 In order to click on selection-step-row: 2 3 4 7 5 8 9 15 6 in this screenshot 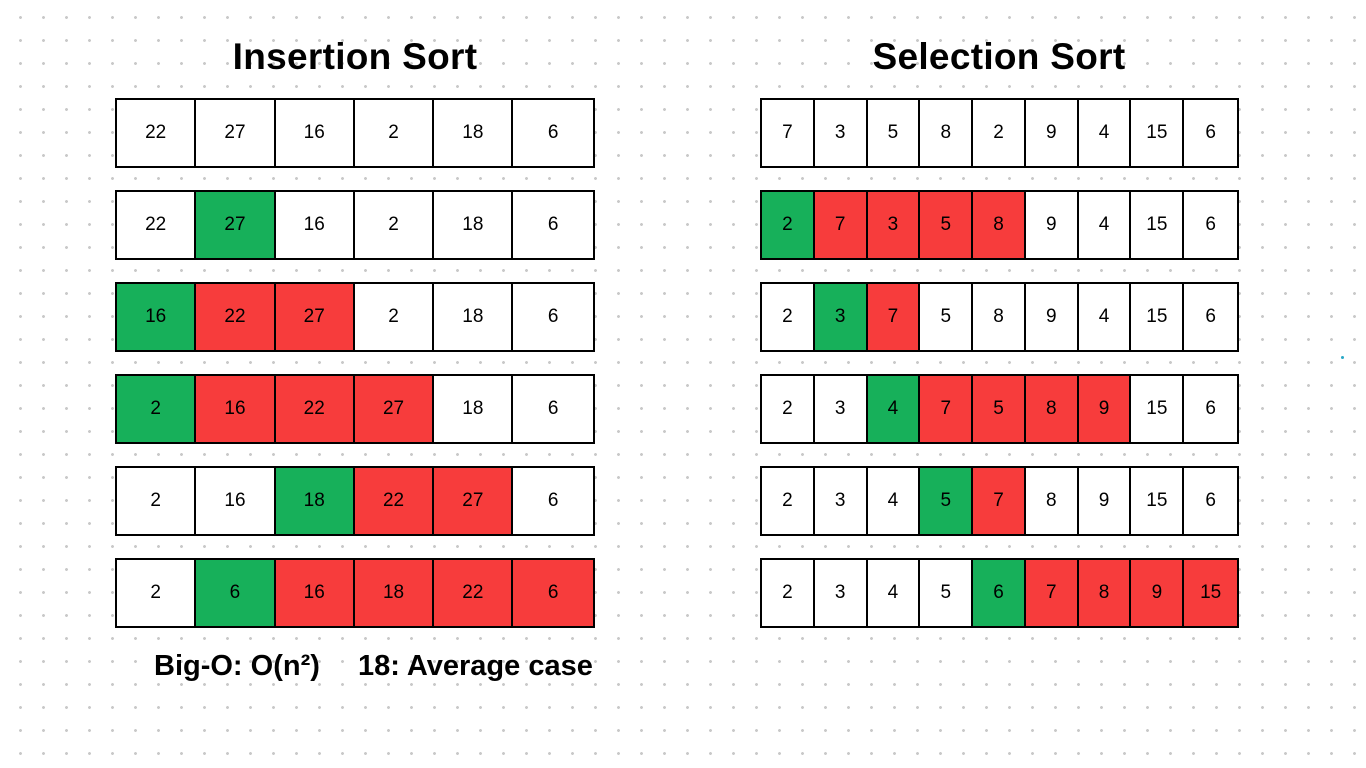, I will do `click(999, 409)`.